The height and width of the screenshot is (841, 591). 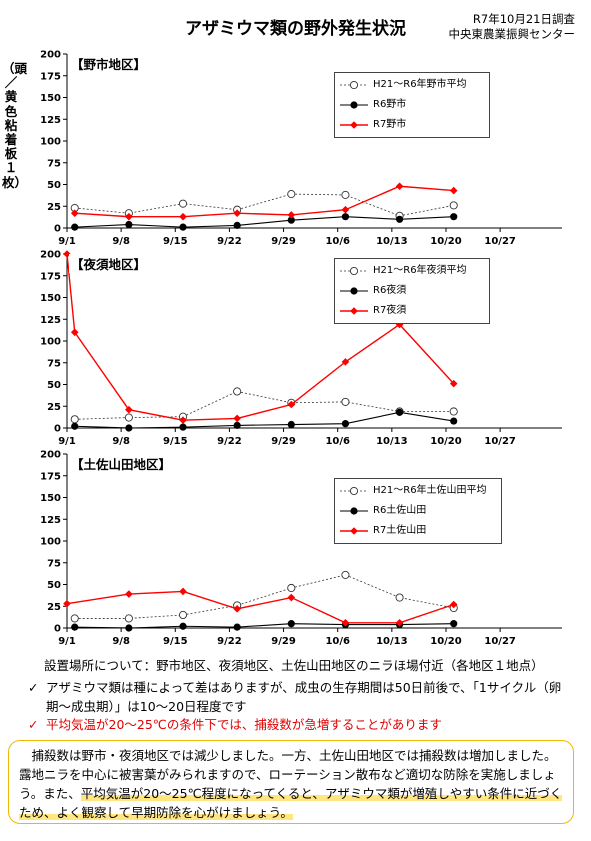 What do you see at coordinates (446, 441) in the screenshot?
I see `x-tick-label: 10/20` at bounding box center [446, 441].